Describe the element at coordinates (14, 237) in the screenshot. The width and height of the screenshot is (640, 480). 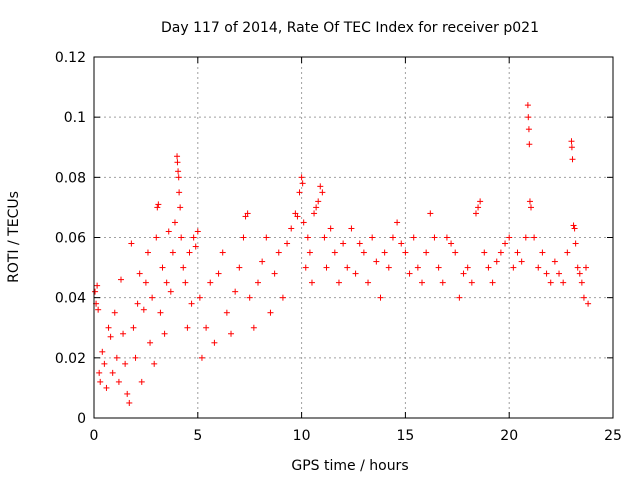
I see `y-axis-label: ROTI / TECUs` at that location.